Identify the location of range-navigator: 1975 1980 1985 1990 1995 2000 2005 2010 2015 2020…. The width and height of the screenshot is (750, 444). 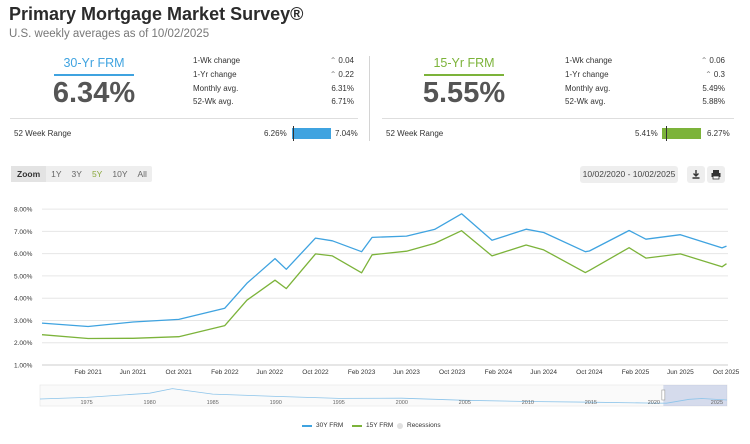
(383, 395).